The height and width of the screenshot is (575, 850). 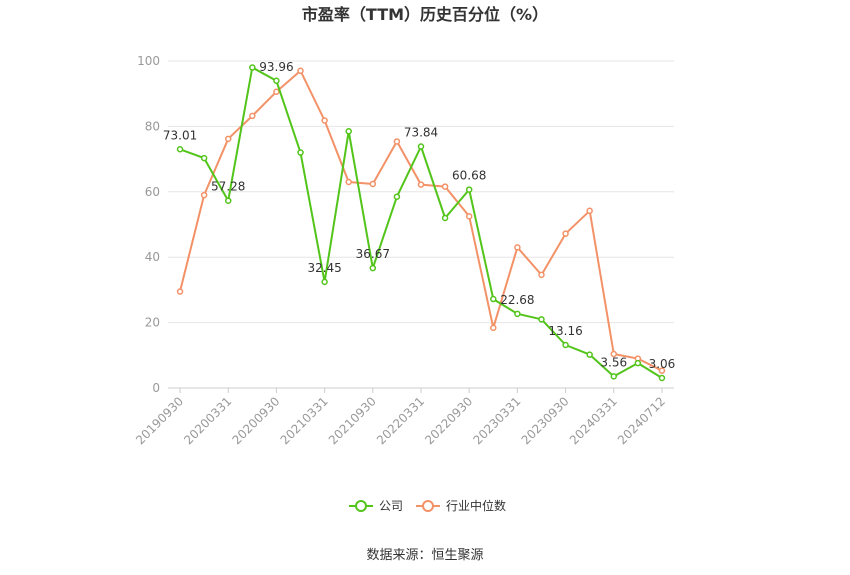 I want to click on x-tick-label: 20240712, so click(x=641, y=420).